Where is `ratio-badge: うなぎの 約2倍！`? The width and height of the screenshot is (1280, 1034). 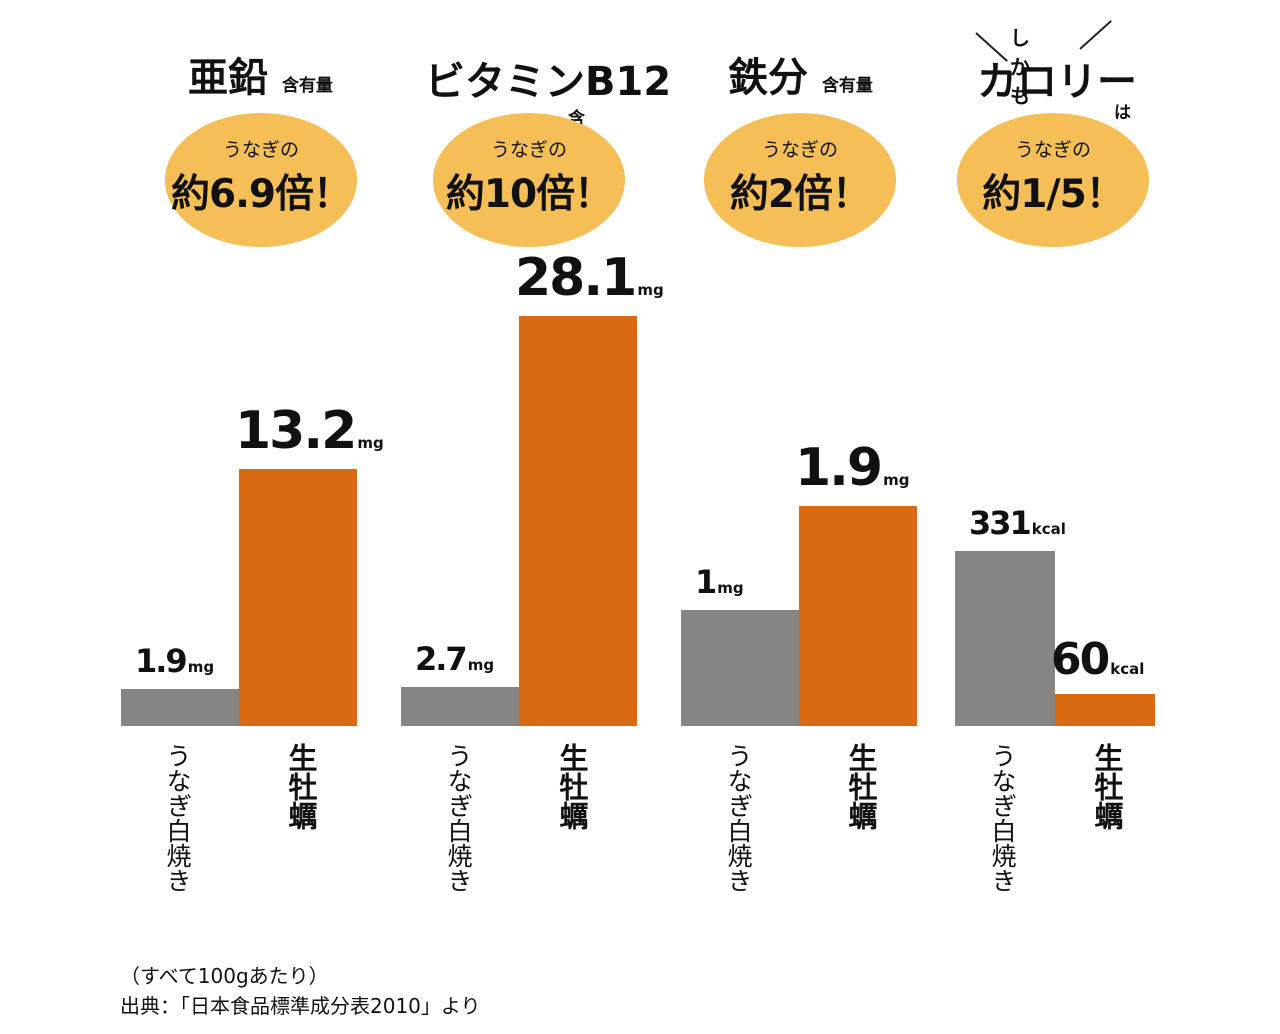
ratio-badge: うなぎの 約2倍！ is located at coordinates (800, 180).